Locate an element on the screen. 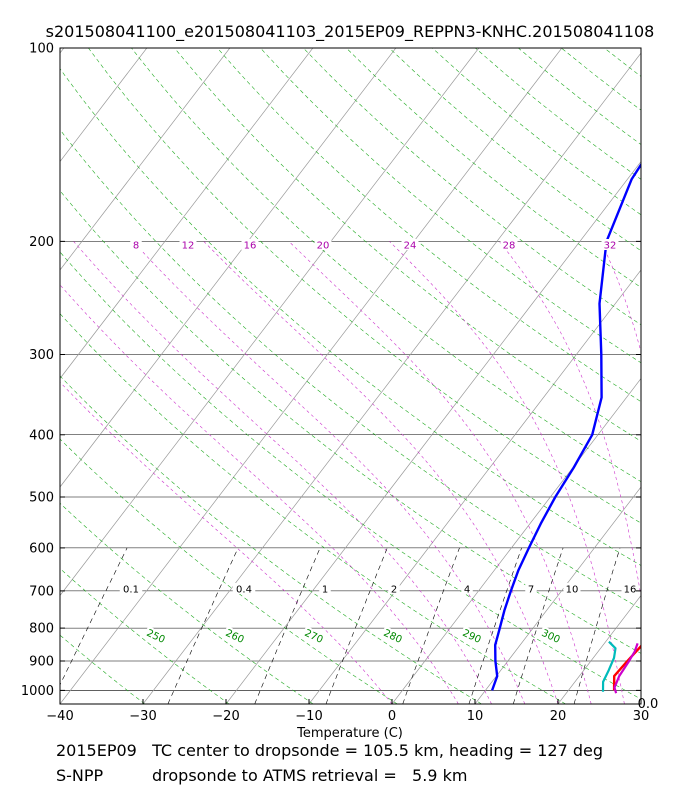  mixing-ratio-label: 7 is located at coordinates (531, 590).